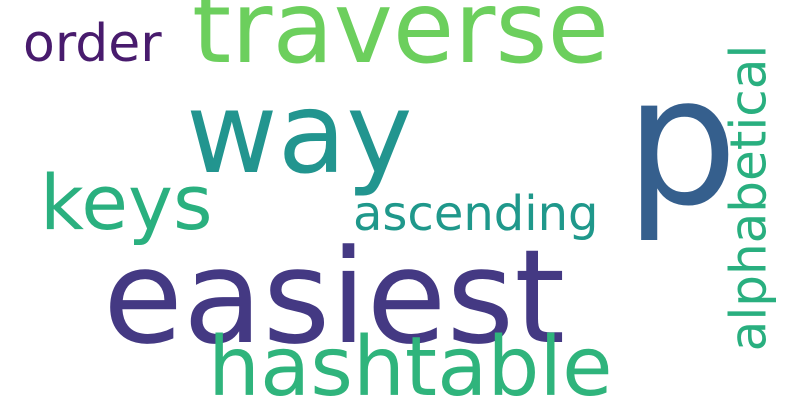 The width and height of the screenshot is (800, 400). Describe the element at coordinates (126, 202) in the screenshot. I see `word-keys: keys` at that location.